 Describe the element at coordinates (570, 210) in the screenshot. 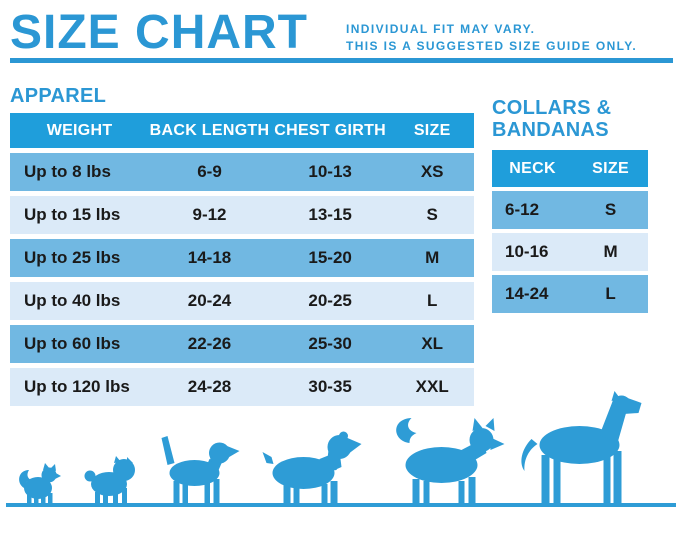

I see `table-row: 6-12 S` at that location.